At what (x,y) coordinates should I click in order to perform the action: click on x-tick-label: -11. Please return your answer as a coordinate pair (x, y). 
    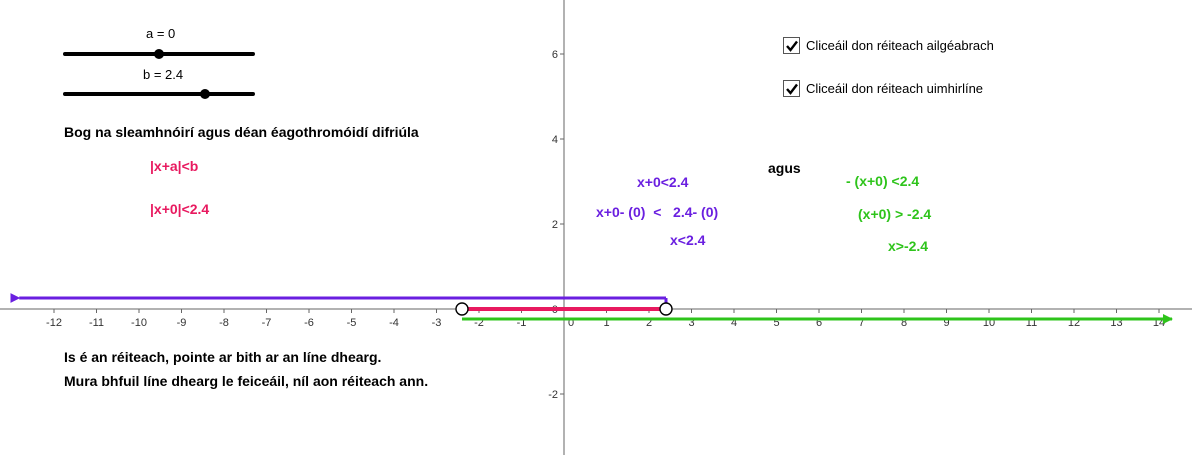
    Looking at the image, I should click on (96, 323).